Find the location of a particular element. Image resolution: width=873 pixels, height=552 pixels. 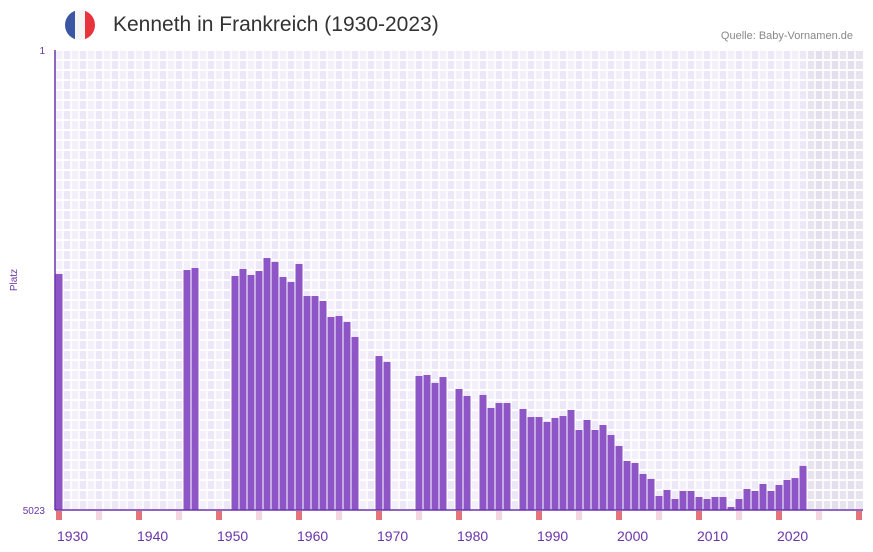

bar-2011 is located at coordinates (707, 504).